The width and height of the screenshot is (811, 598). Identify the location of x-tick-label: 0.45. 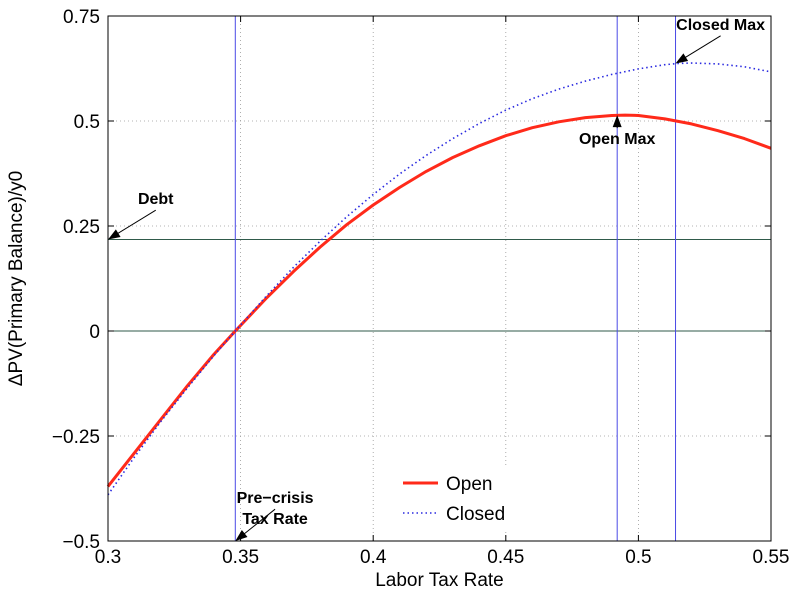
(505, 557).